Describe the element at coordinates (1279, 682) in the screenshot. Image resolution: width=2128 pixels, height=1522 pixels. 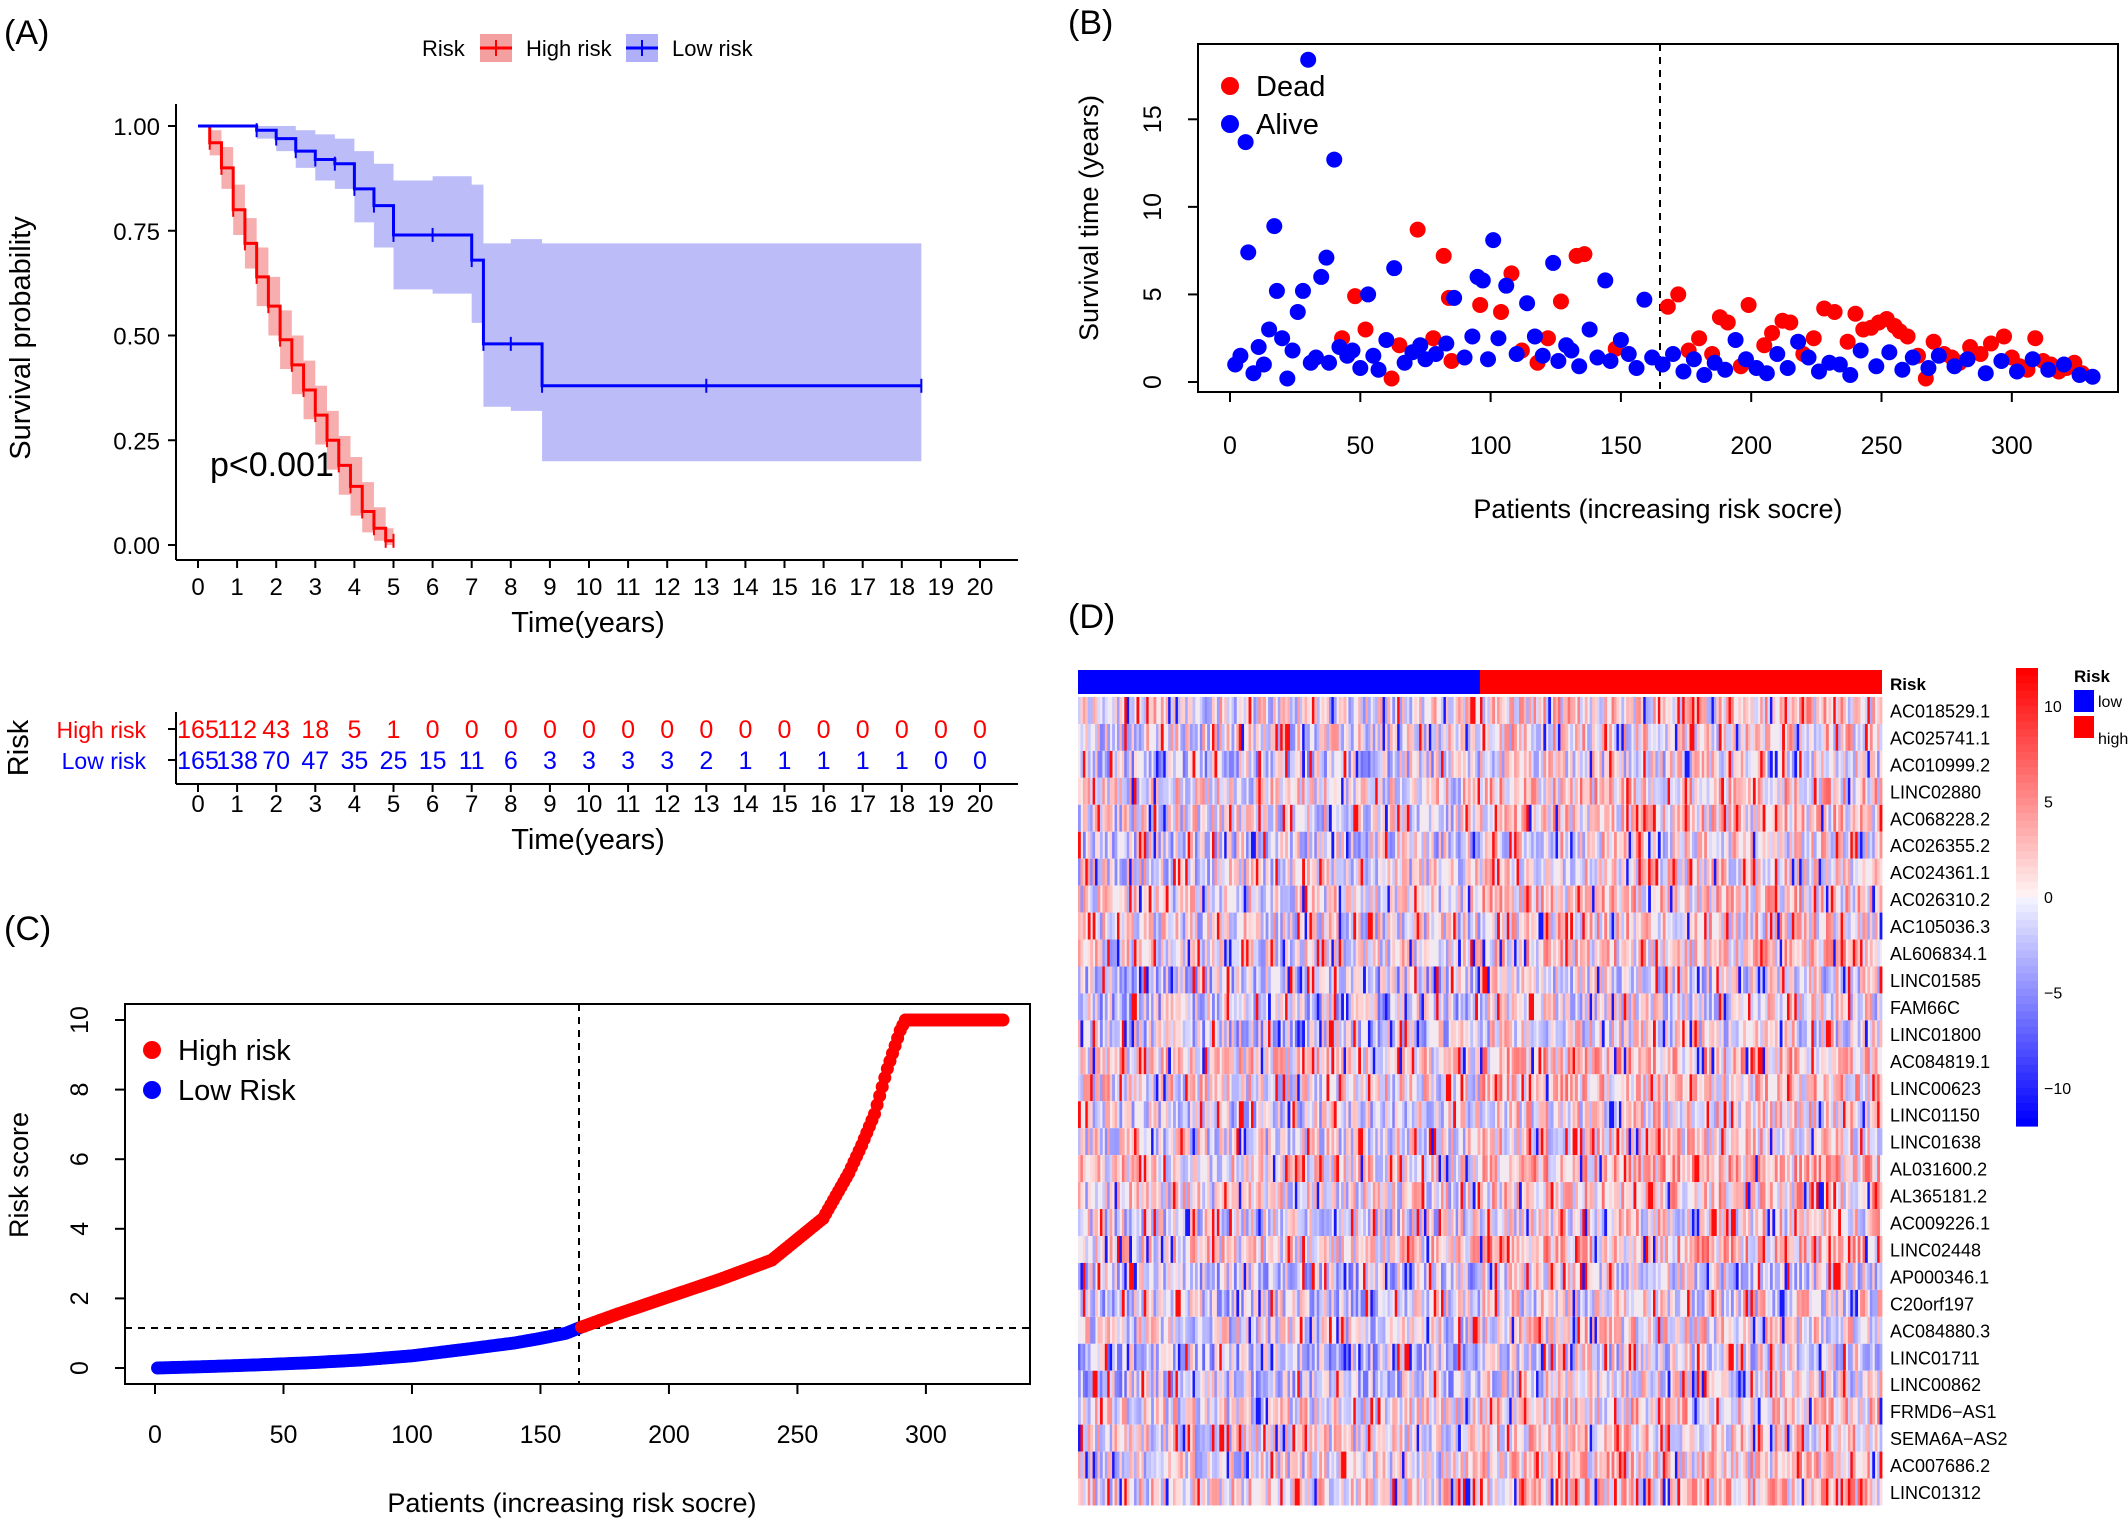
I see `annotation-bar-low` at that location.